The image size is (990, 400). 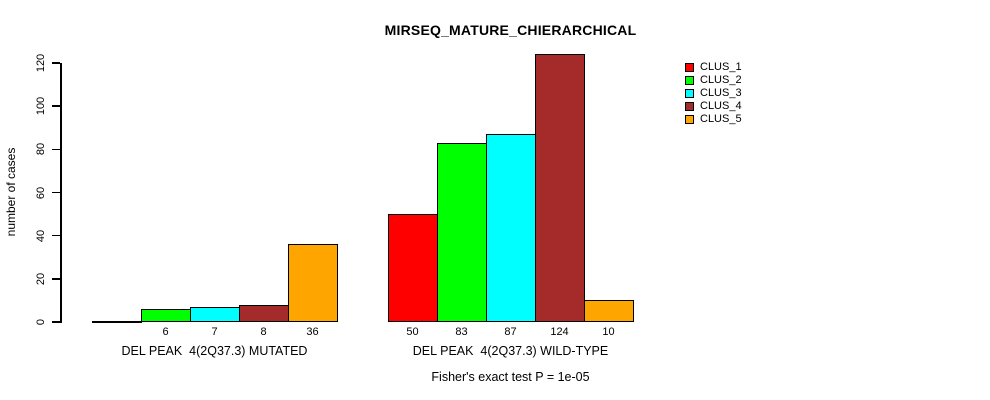 What do you see at coordinates (214, 351) in the screenshot?
I see `group-label: DEL PEAK 4(2Q37.3) MUTATED` at bounding box center [214, 351].